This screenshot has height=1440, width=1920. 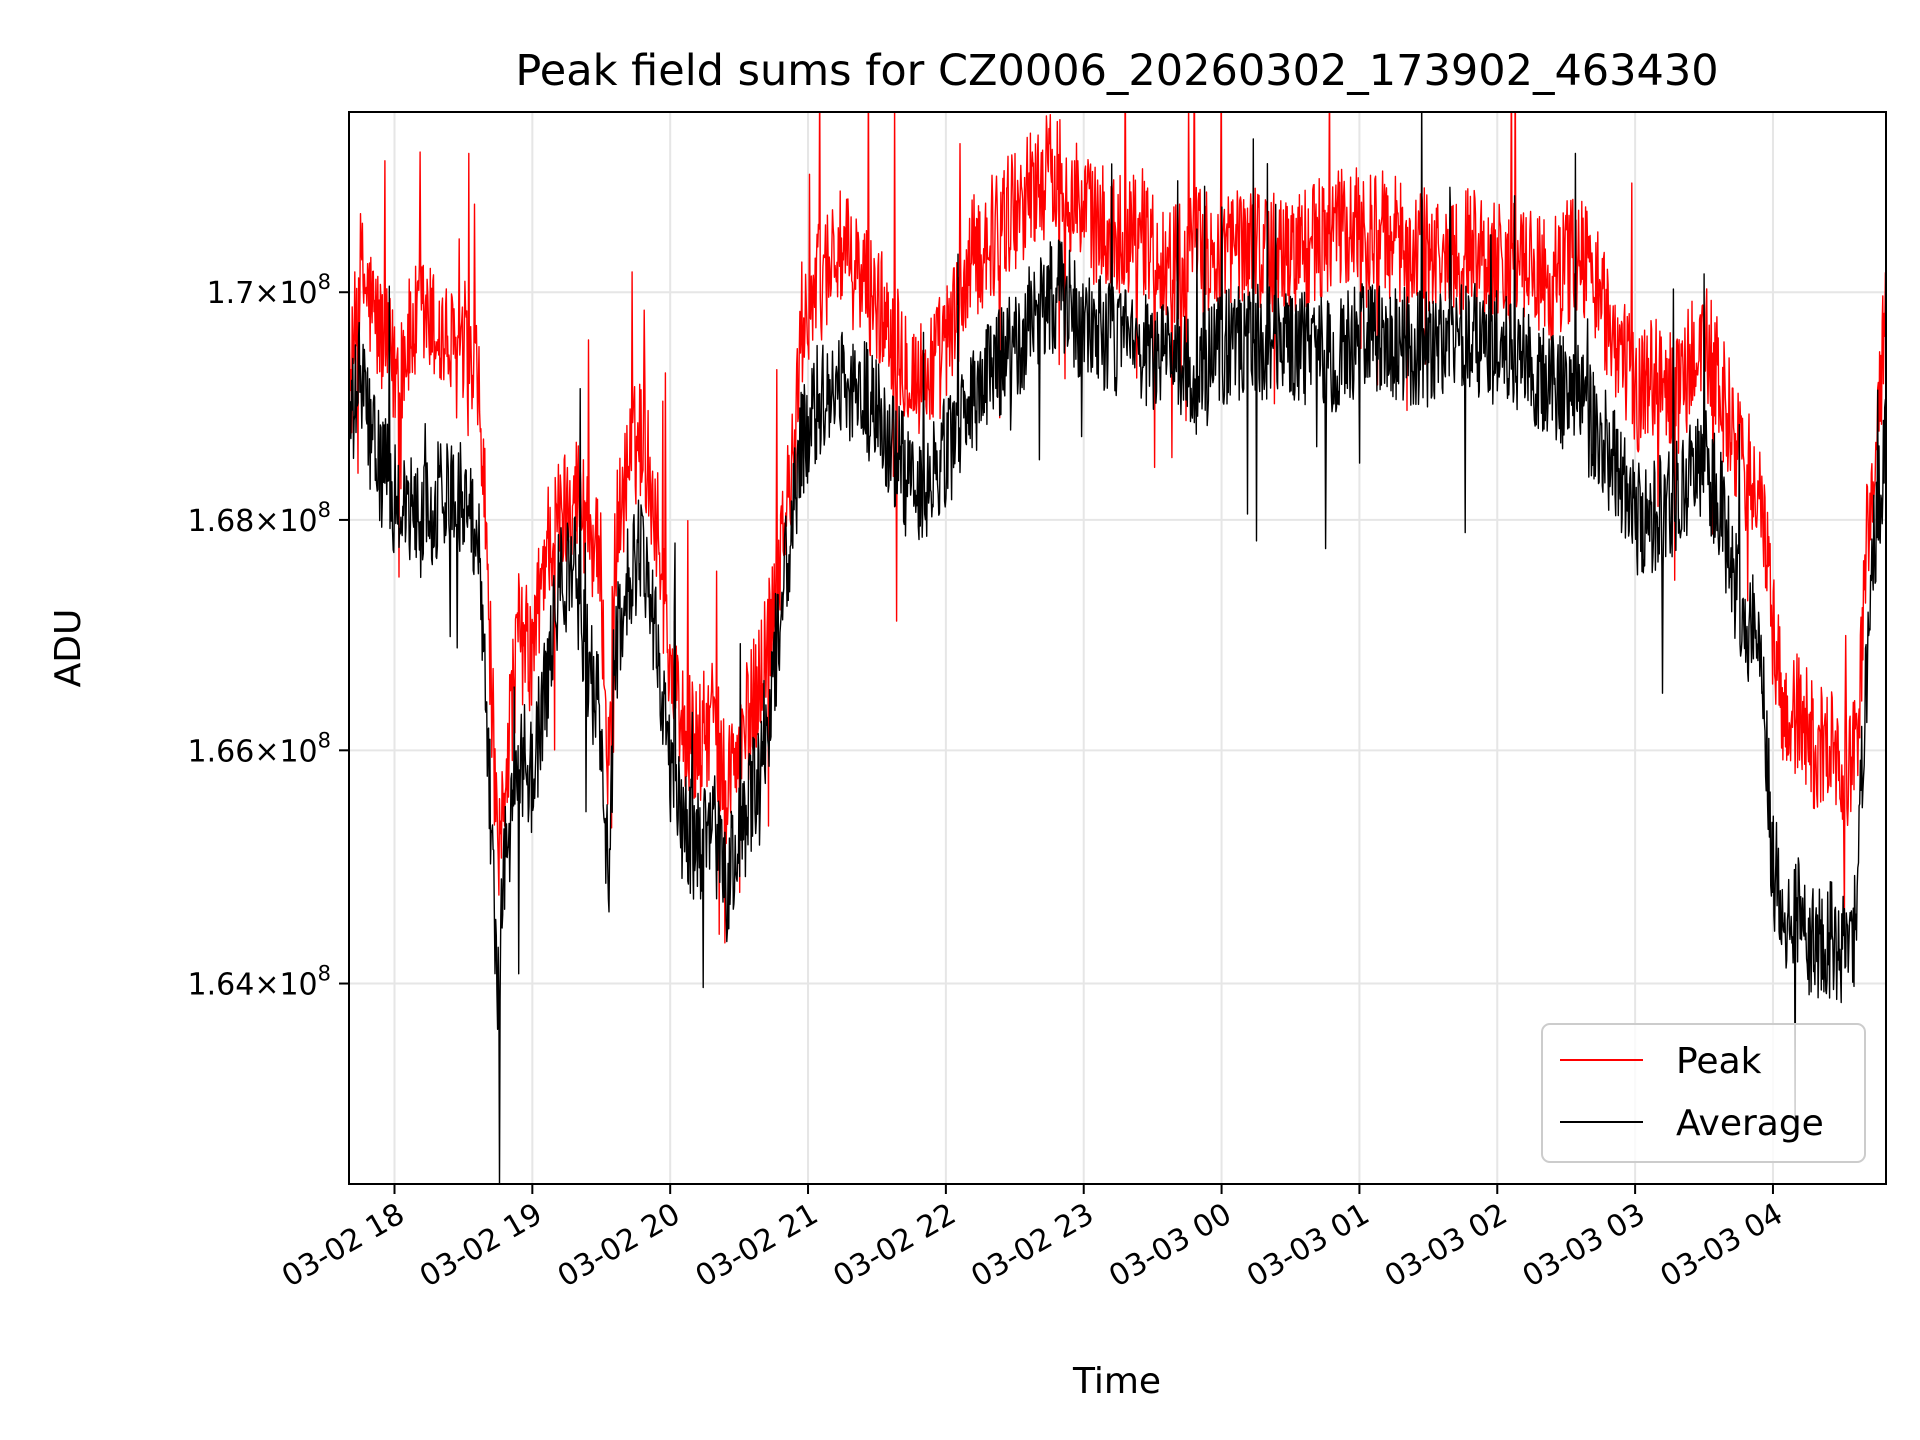 I want to click on legend-label-peak: Peak, so click(x=1719, y=1061).